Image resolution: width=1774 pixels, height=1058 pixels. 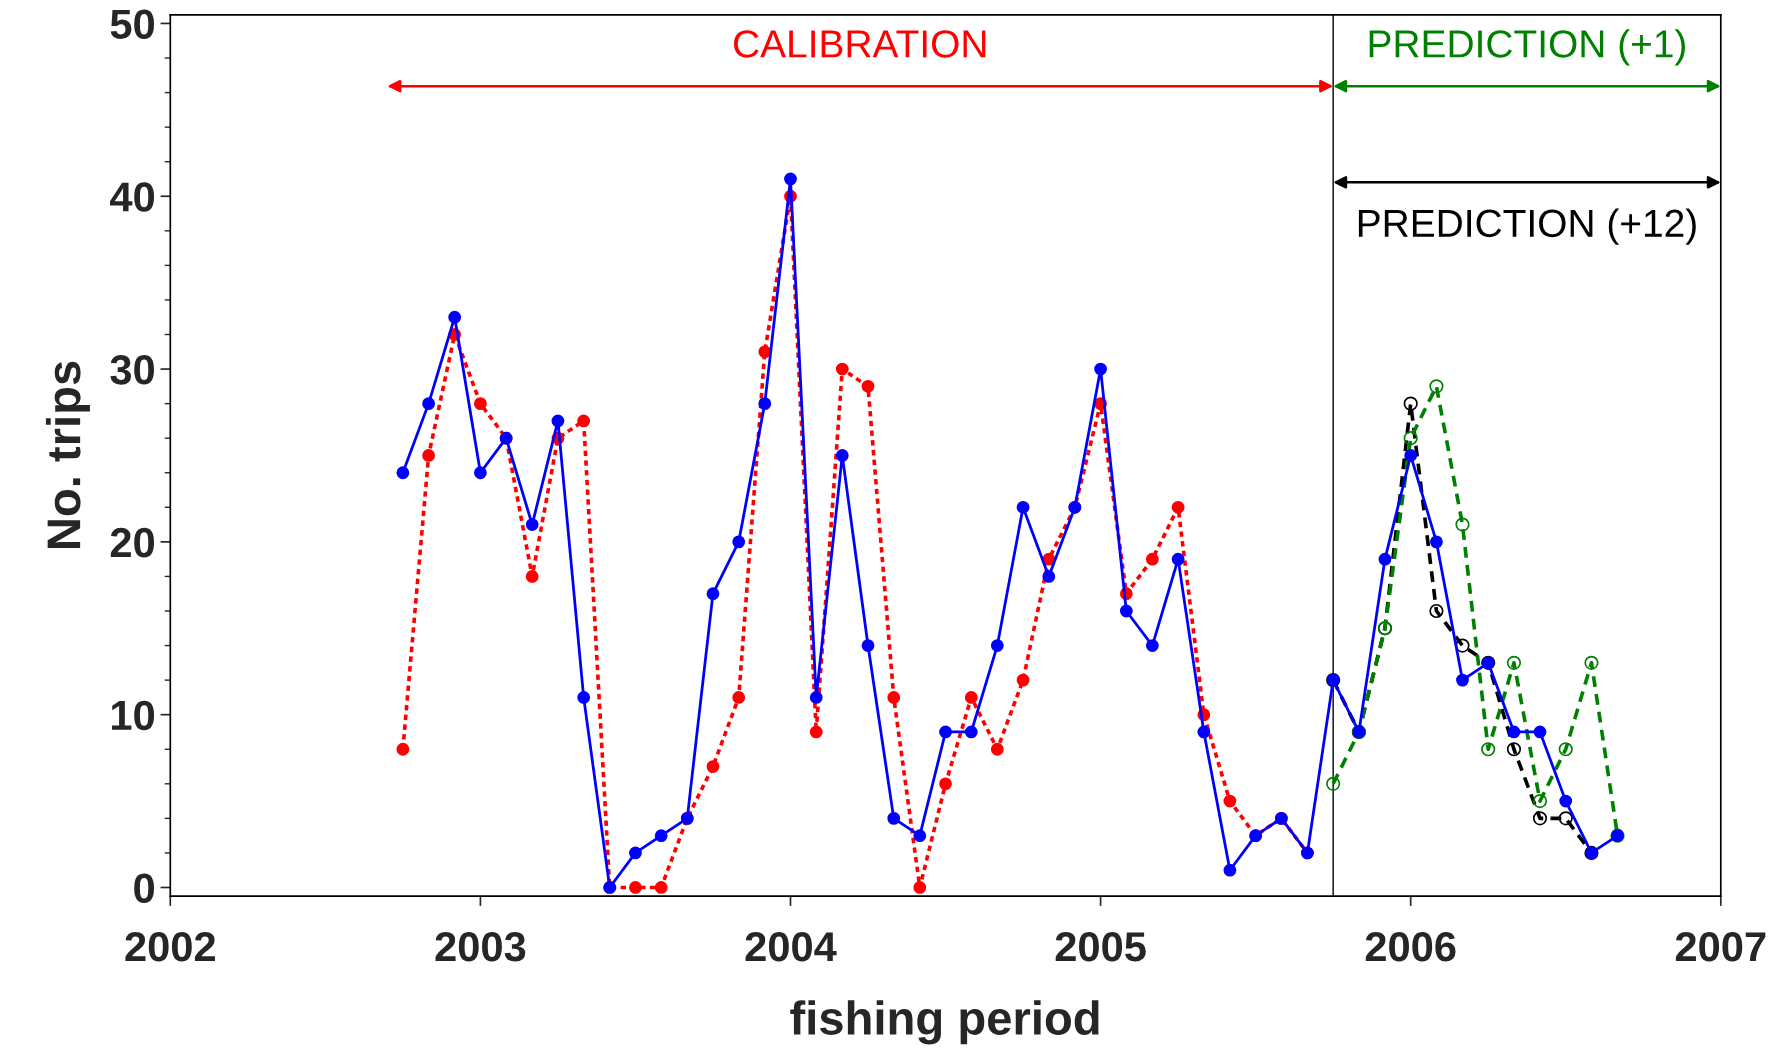 I want to click on x-tick-label: 2002, so click(x=170, y=946).